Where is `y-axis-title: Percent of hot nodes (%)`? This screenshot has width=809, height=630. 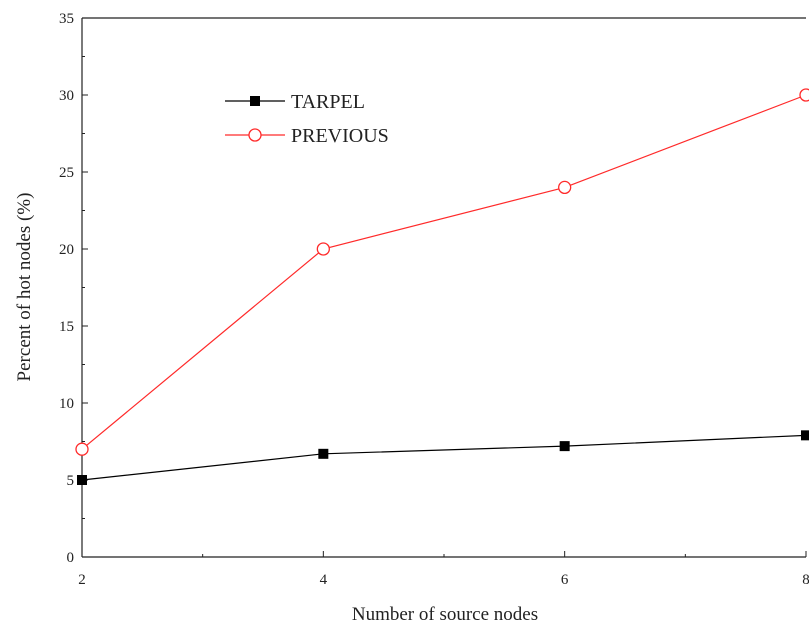 y-axis-title: Percent of hot nodes (%) is located at coordinates (24, 287).